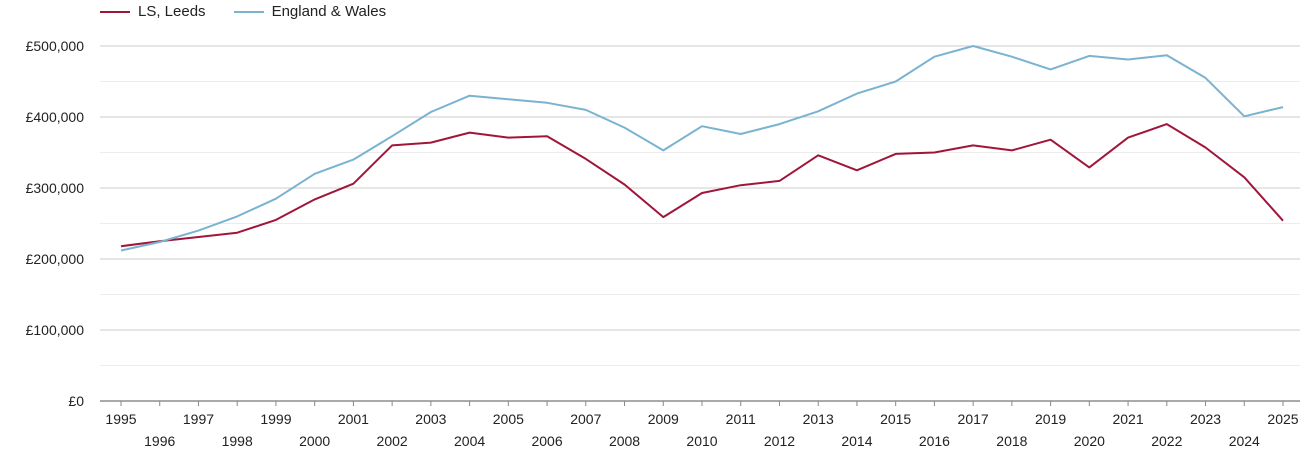 The width and height of the screenshot is (1305, 450). I want to click on legend-item-england-wales: England & Wales, so click(310, 11).